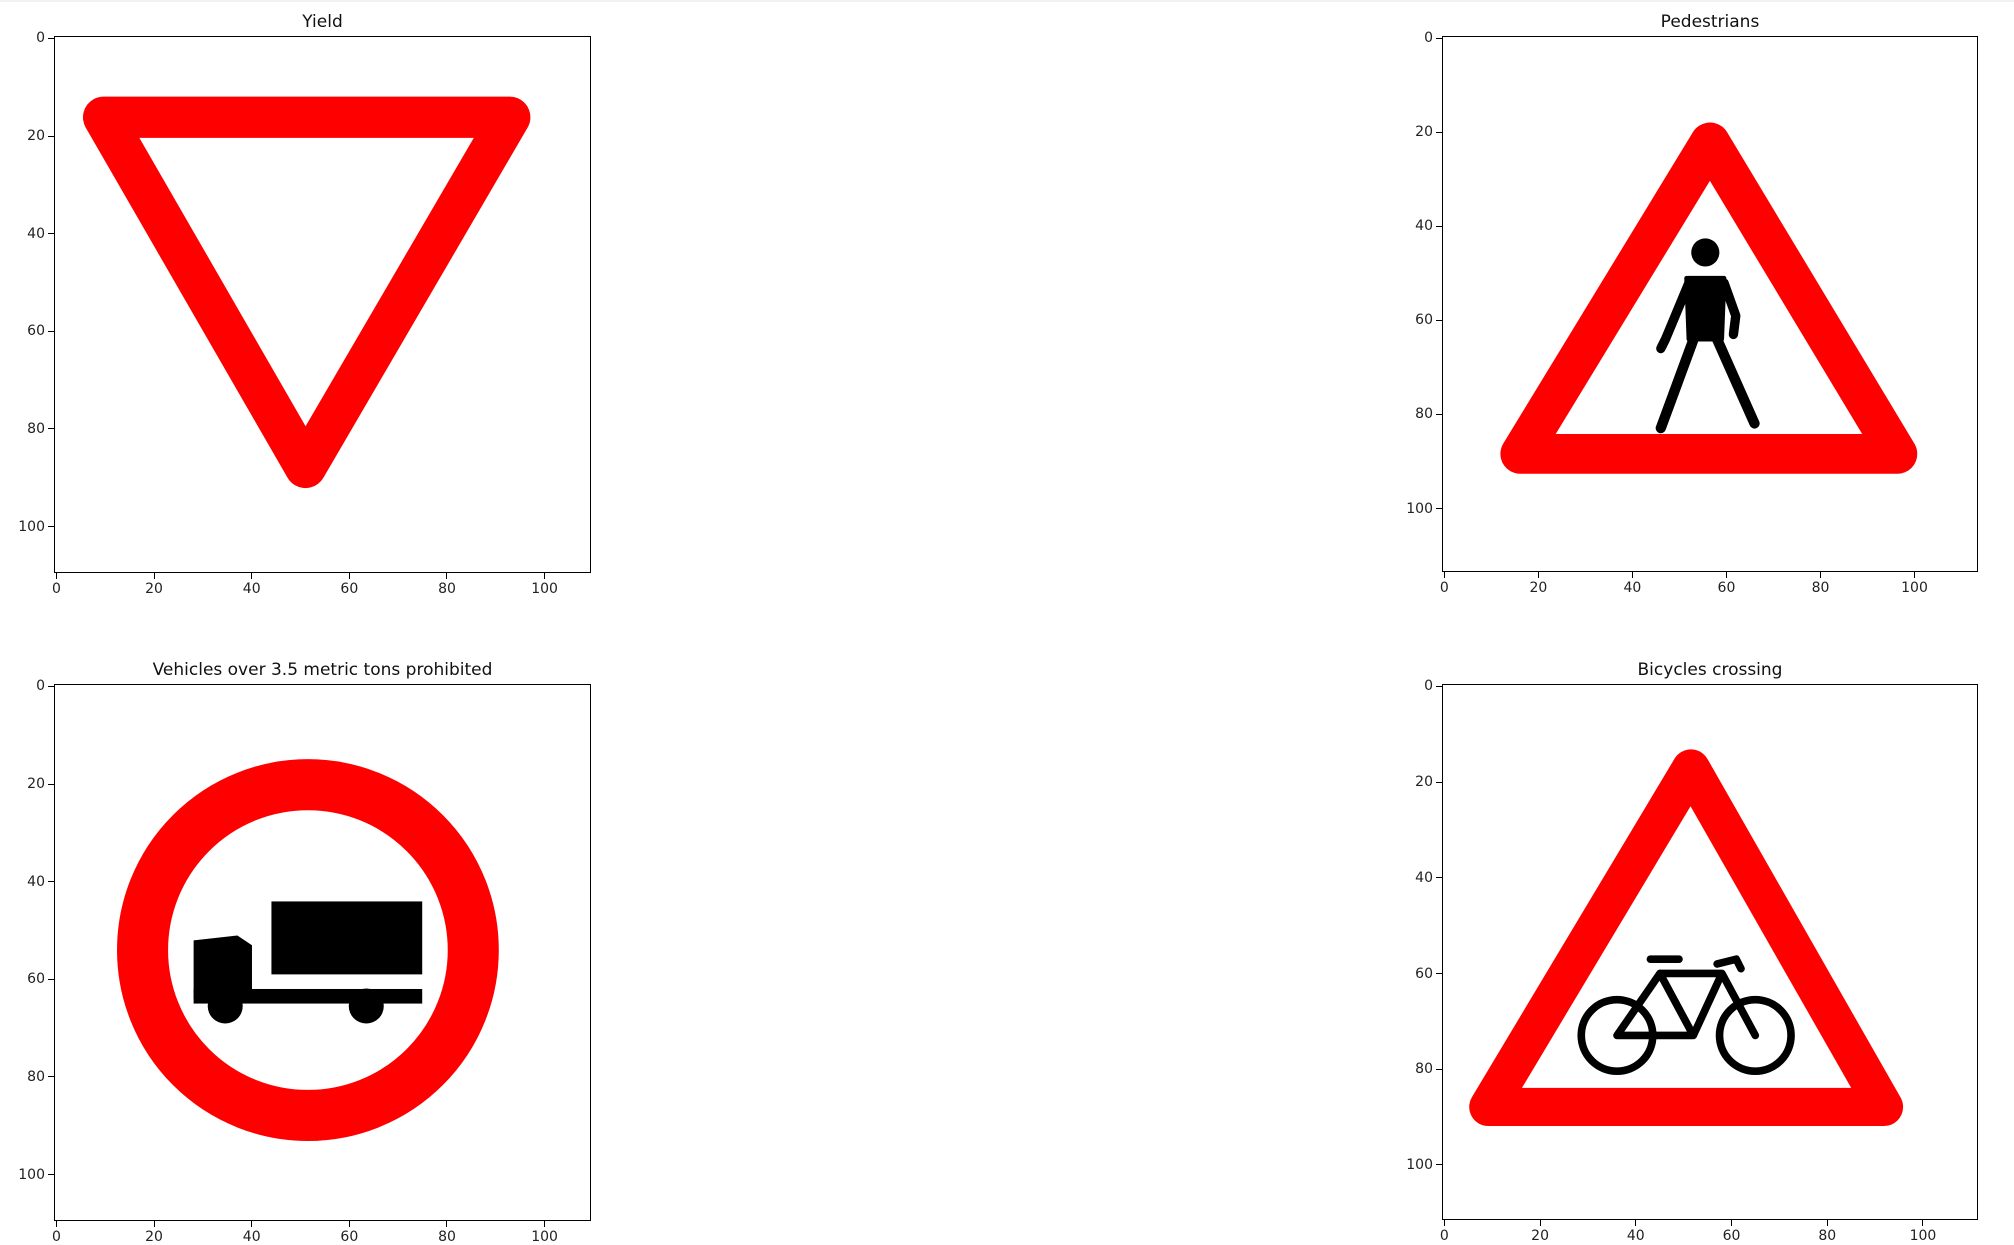  I want to click on truck-figure, so click(308, 962).